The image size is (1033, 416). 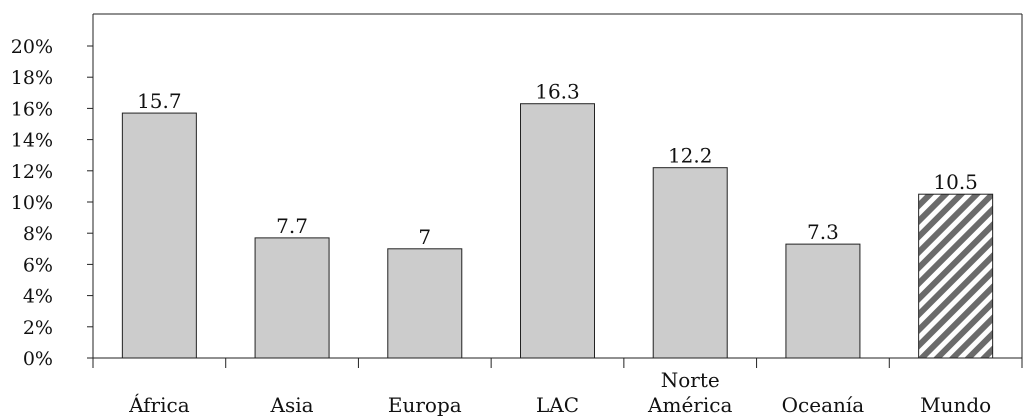 What do you see at coordinates (159, 101) in the screenshot?
I see `data-label: 15.7` at bounding box center [159, 101].